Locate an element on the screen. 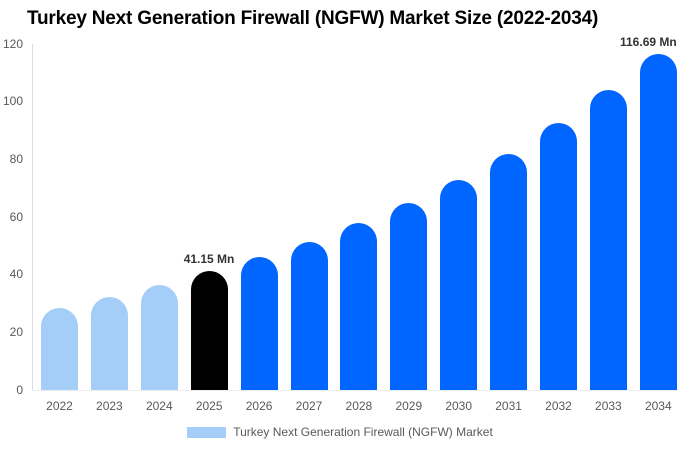  y-tick-40: 40 is located at coordinates (16, 274).